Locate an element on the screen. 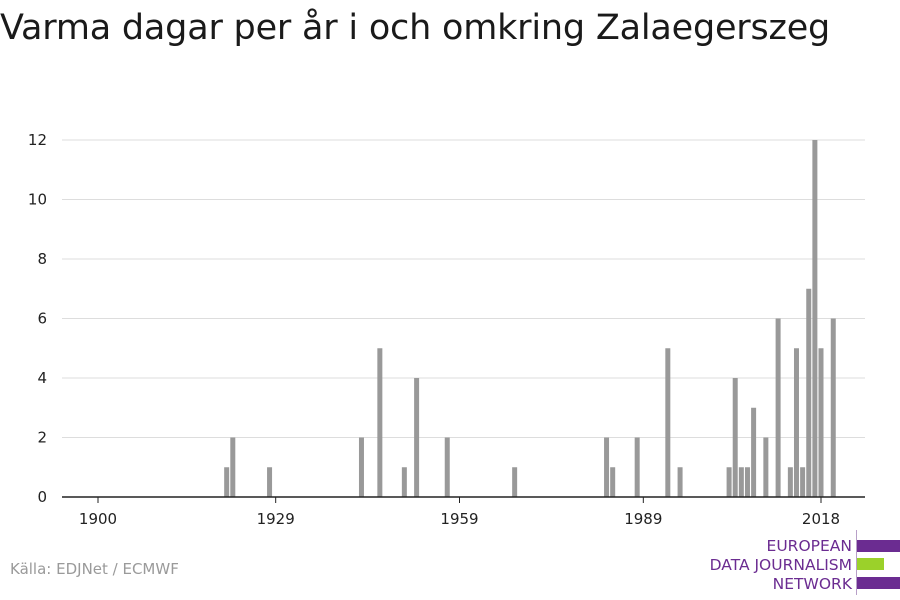 Image resolution: width=900 pixels, height=600 pixels. y-tick-label: 2 is located at coordinates (42, 438).